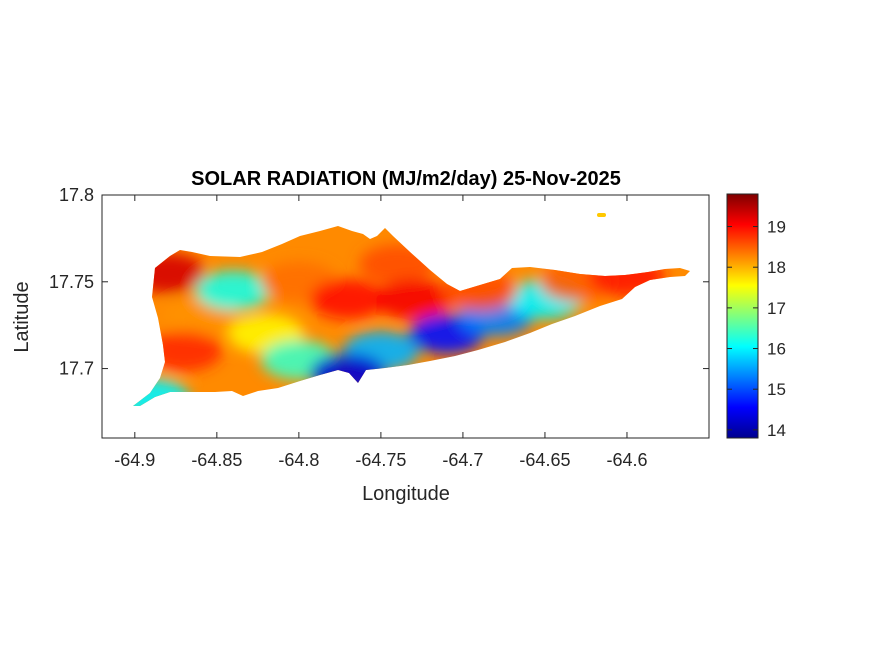  I want to click on x-tick-label: -64.85, so click(216, 460).